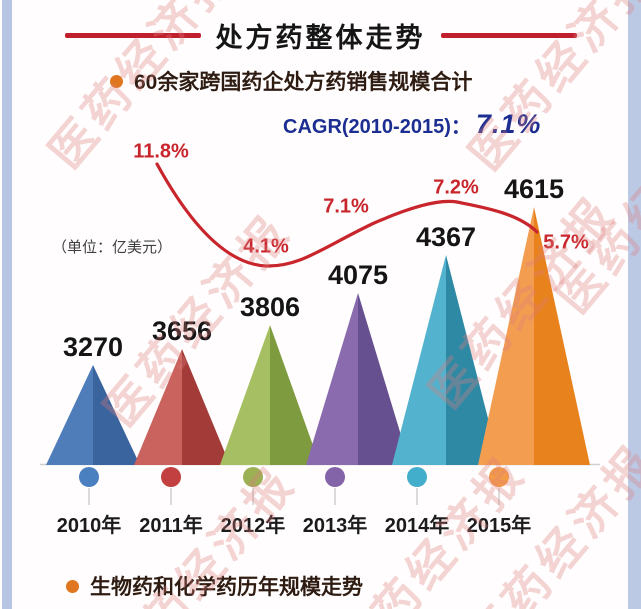 The width and height of the screenshot is (641, 609). I want to click on unit-label: （单位：亿美元）, so click(112, 247).